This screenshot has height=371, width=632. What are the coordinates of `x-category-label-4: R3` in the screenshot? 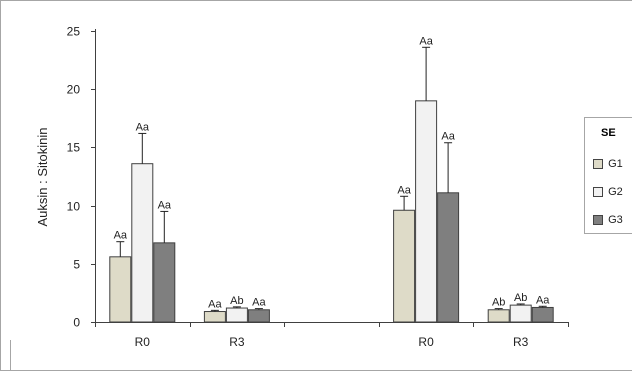 It's located at (521, 342).